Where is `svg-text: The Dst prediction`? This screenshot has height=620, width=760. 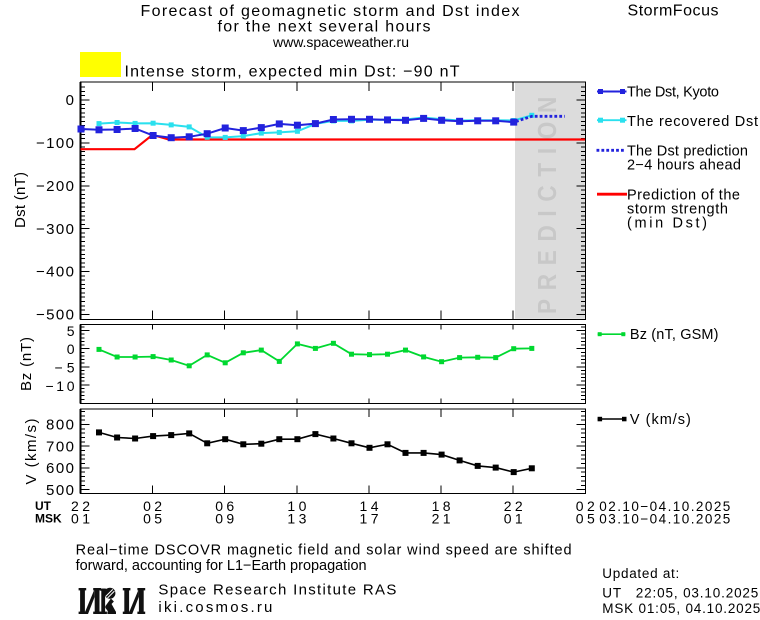
svg-text: The Dst prediction is located at coordinates (687, 151).